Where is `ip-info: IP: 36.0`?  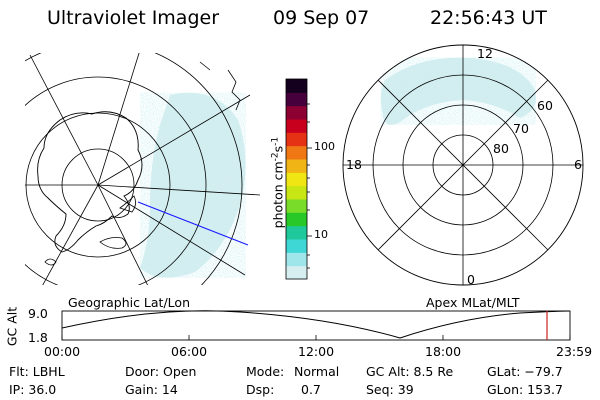 ip-info: IP: 36.0 is located at coordinates (33, 389).